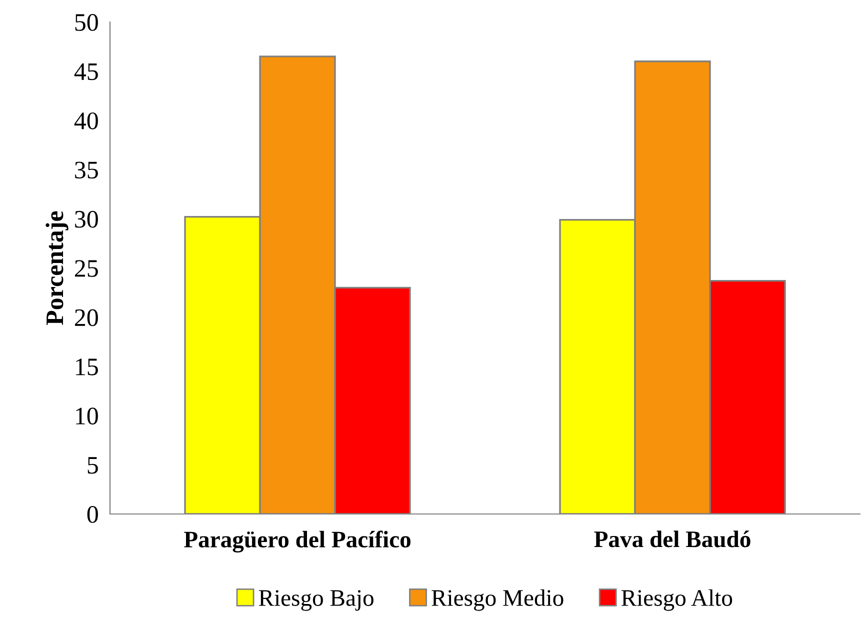 Image resolution: width=863 pixels, height=617 pixels. I want to click on x-tick-label: Pava del Baudó, so click(672, 539).